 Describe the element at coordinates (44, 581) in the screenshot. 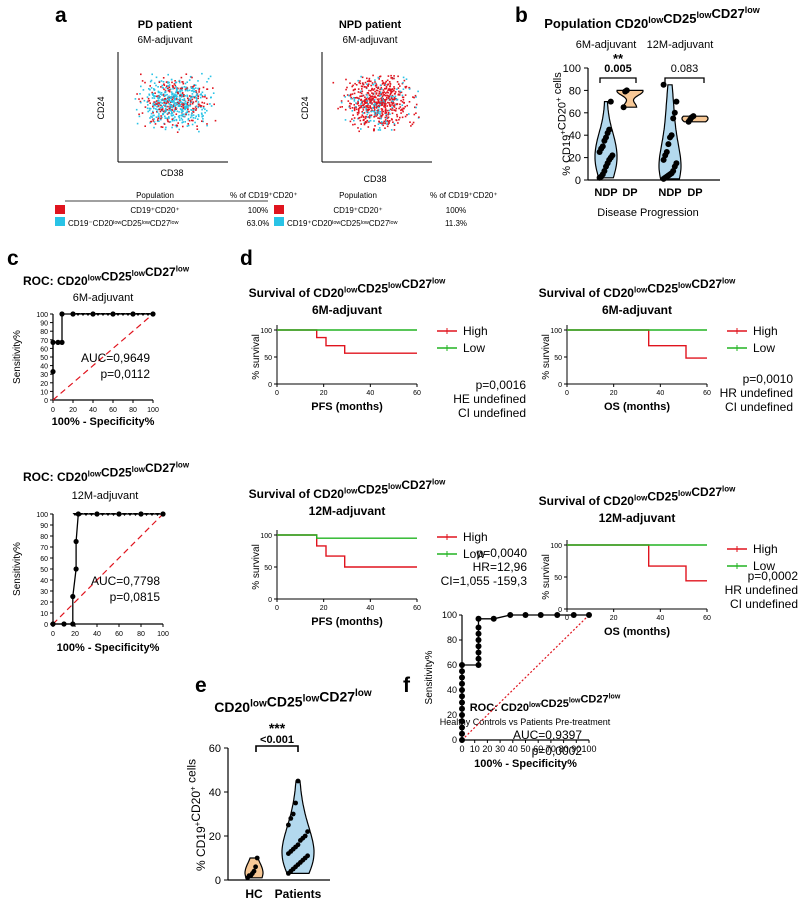

I see `chart-c2-ytick-label: 40` at that location.